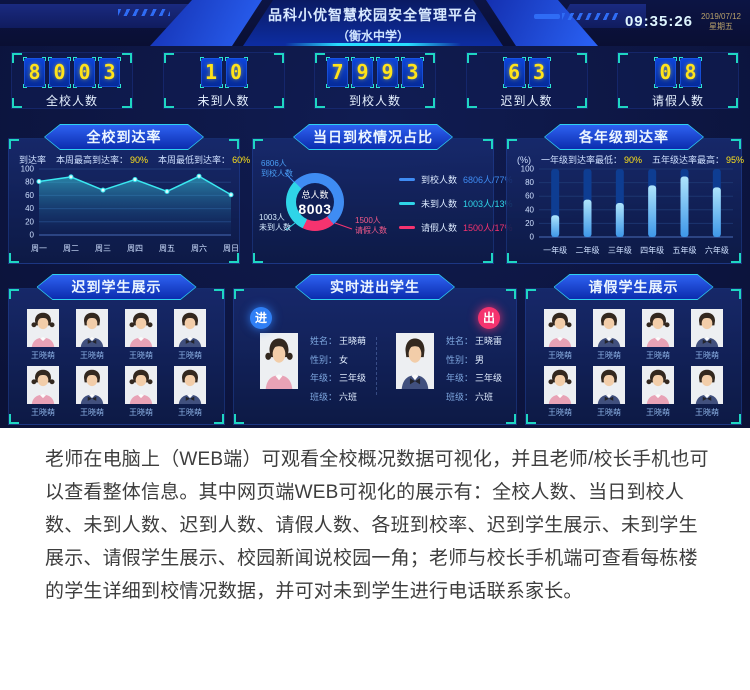 The height and width of the screenshot is (690, 750). Describe the element at coordinates (353, 341) in the screenshot. I see `info-value: 王晓萌` at that location.